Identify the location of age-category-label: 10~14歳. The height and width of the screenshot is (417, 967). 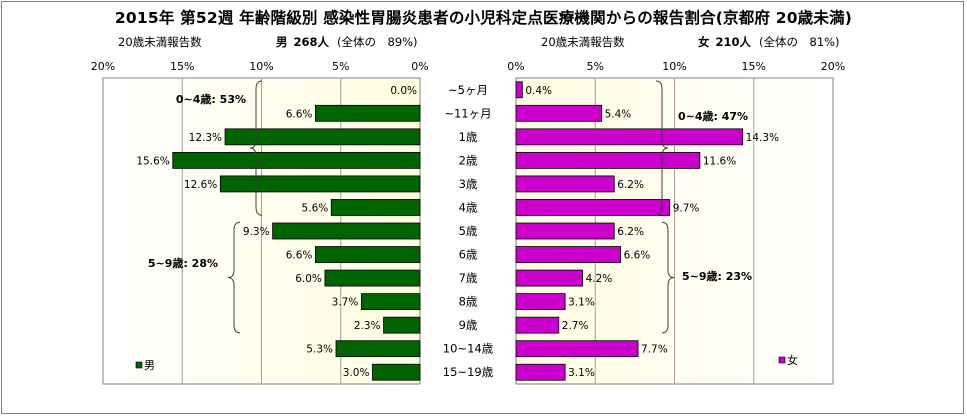
(468, 349).